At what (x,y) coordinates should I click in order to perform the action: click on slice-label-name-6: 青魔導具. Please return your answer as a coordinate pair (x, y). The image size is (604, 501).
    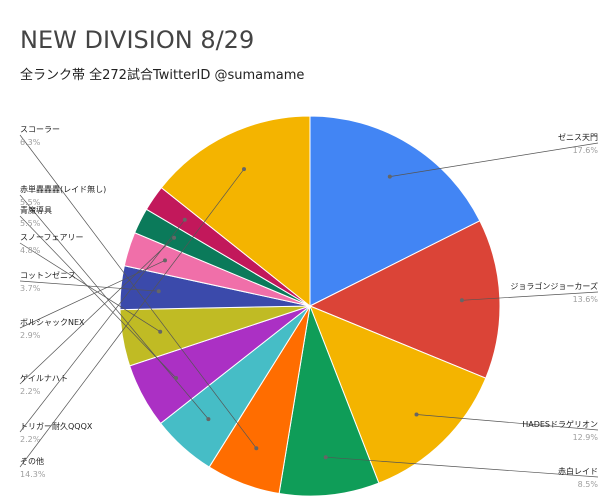
    Looking at the image, I should click on (36, 210).